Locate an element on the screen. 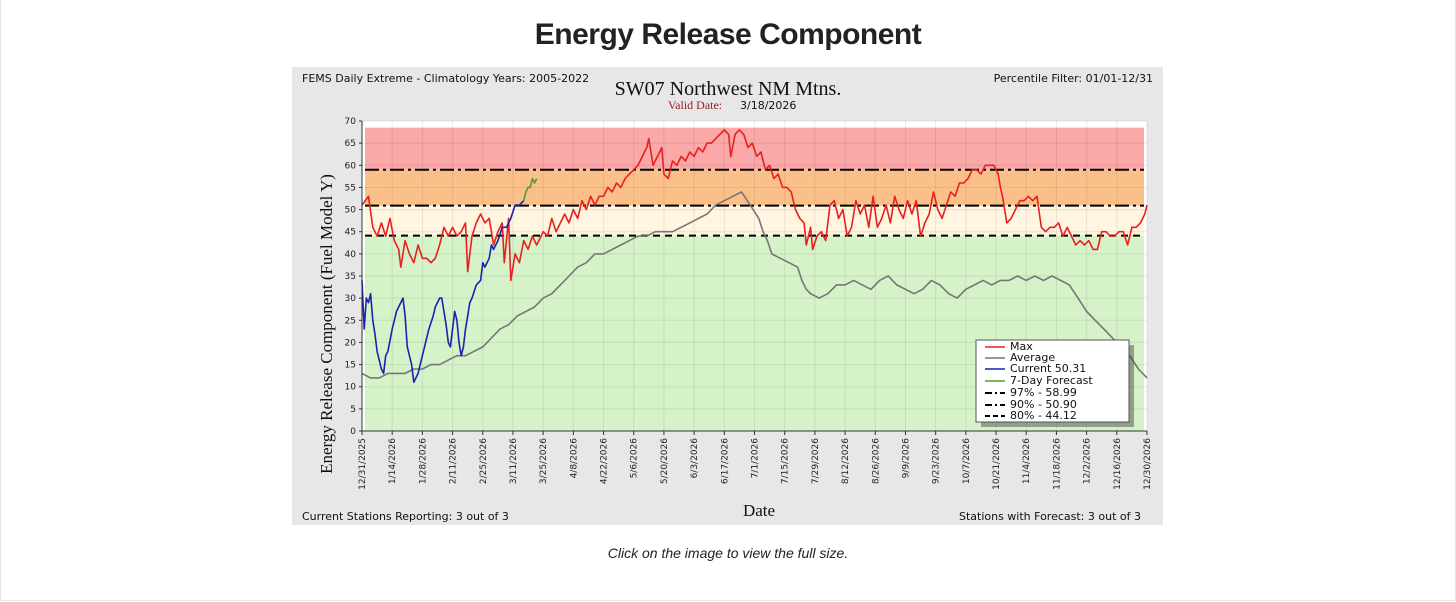 Image resolution: width=1456 pixels, height=602 pixels. x-tick-label: 7/29/2026 is located at coordinates (816, 461).